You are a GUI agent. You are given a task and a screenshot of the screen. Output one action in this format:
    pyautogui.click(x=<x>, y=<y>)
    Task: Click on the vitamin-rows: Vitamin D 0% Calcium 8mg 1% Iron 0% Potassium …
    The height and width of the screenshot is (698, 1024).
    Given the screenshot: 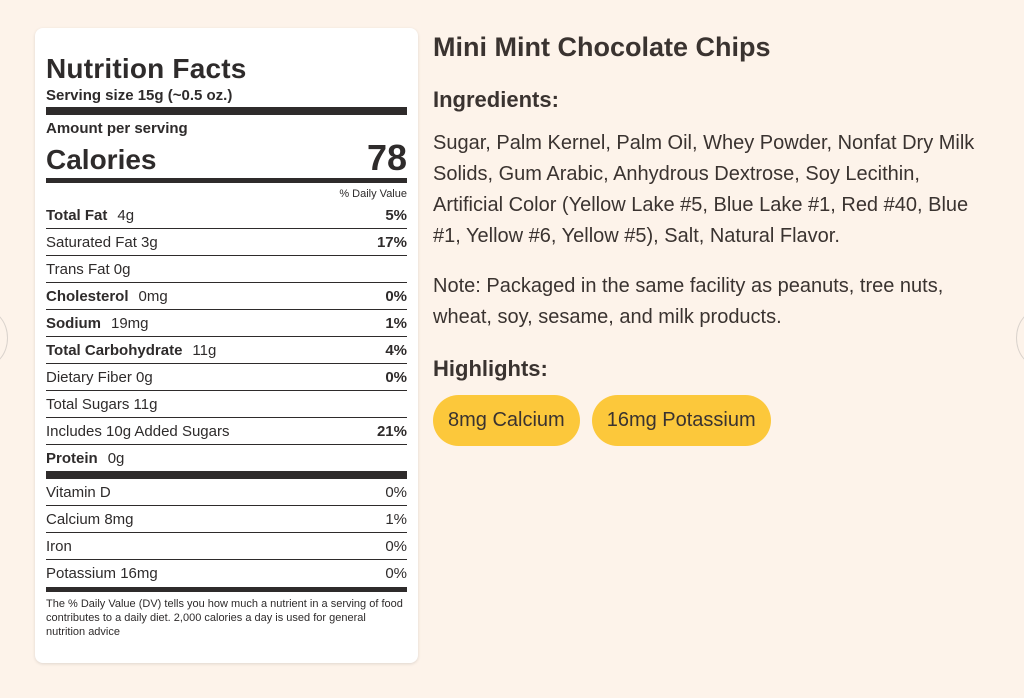 What is the action you would take?
    pyautogui.click(x=226, y=533)
    